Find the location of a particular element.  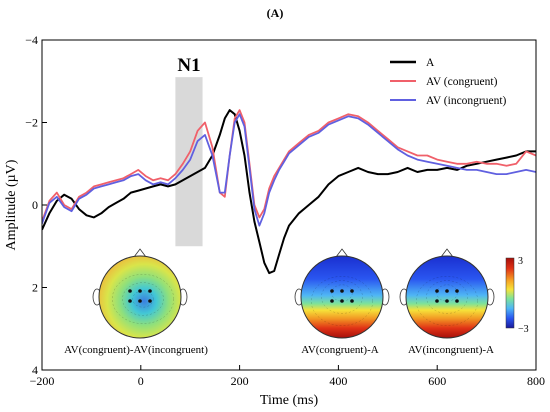

topomap-label-2: AV(incongruent)-A is located at coordinates (451, 350).